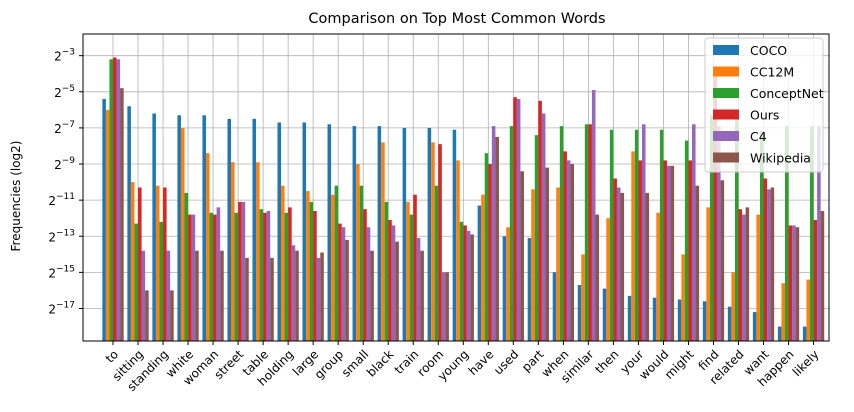 This screenshot has width=854, height=412. Describe the element at coordinates (772, 72) in the screenshot. I see `legend-label: CC12M` at that location.